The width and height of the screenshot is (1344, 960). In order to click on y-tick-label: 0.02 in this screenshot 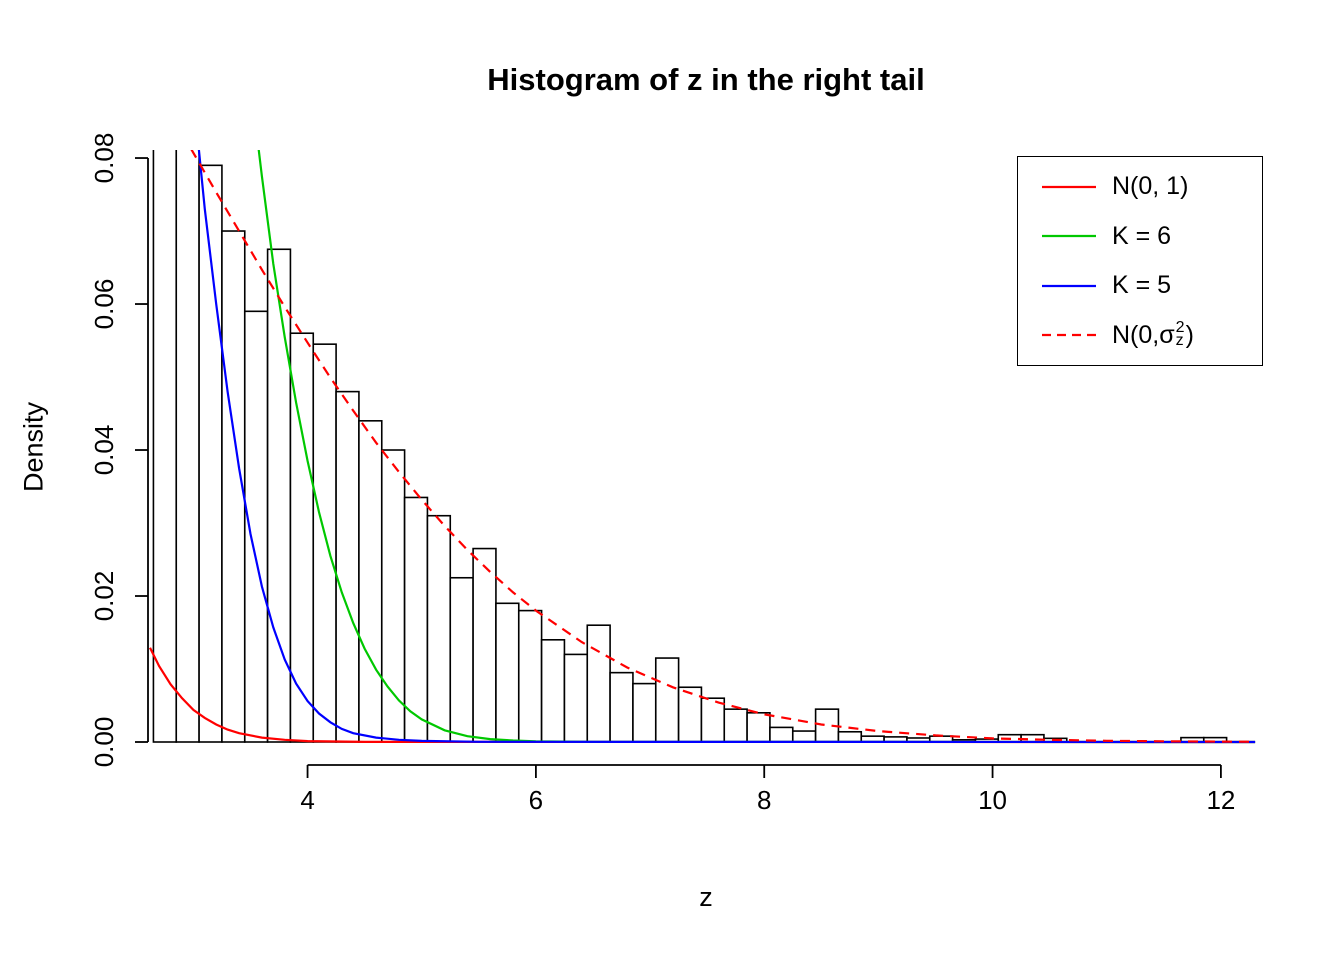, I will do `click(104, 596)`.